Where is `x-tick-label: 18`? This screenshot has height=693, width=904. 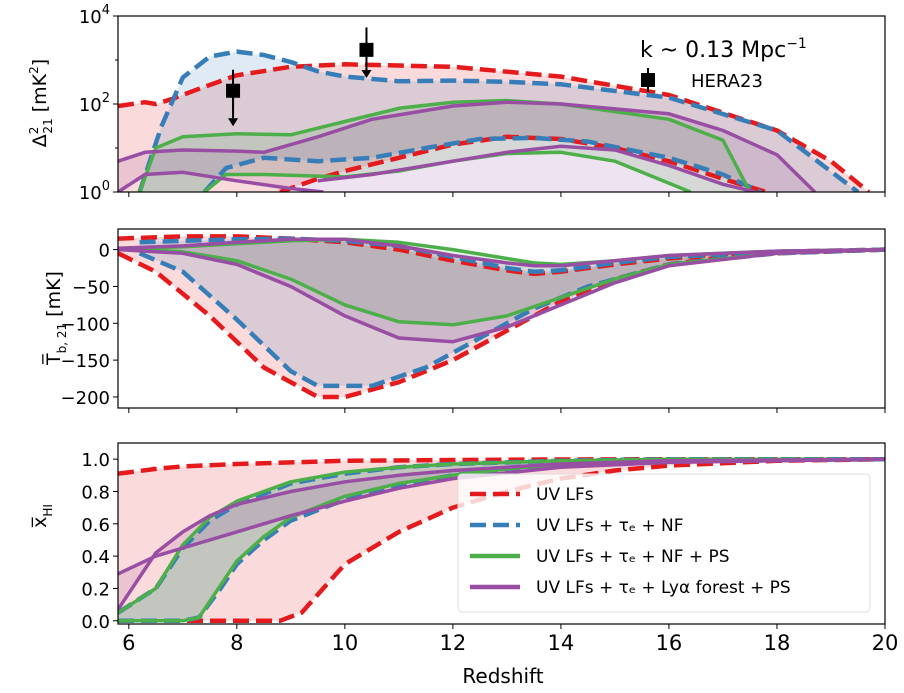 x-tick-label: 18 is located at coordinates (777, 643).